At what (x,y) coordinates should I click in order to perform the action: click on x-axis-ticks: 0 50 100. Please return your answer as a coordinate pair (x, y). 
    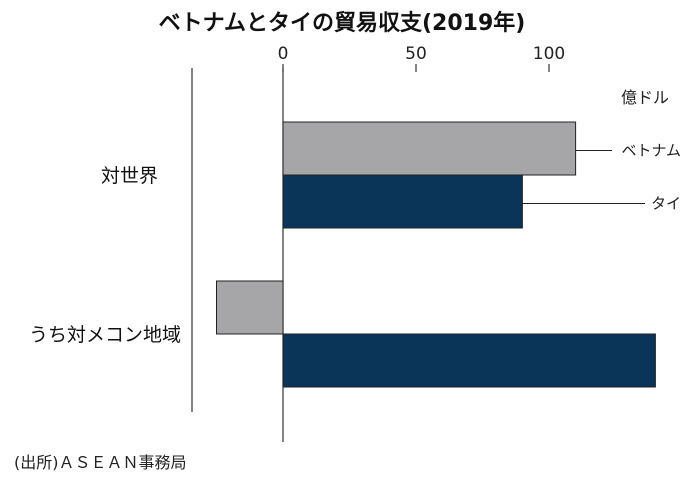
    Looking at the image, I should click on (421, 58).